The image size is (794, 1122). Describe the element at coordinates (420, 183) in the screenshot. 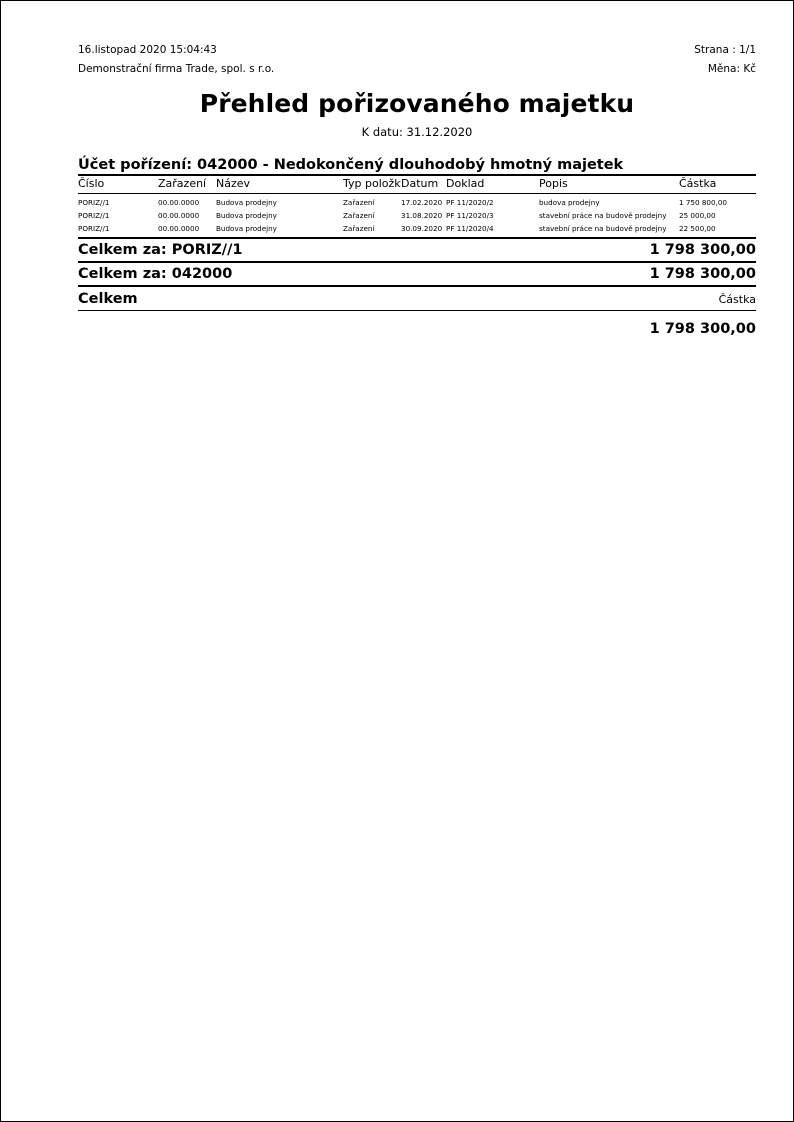

I see `column-header-datum: Datum` at that location.